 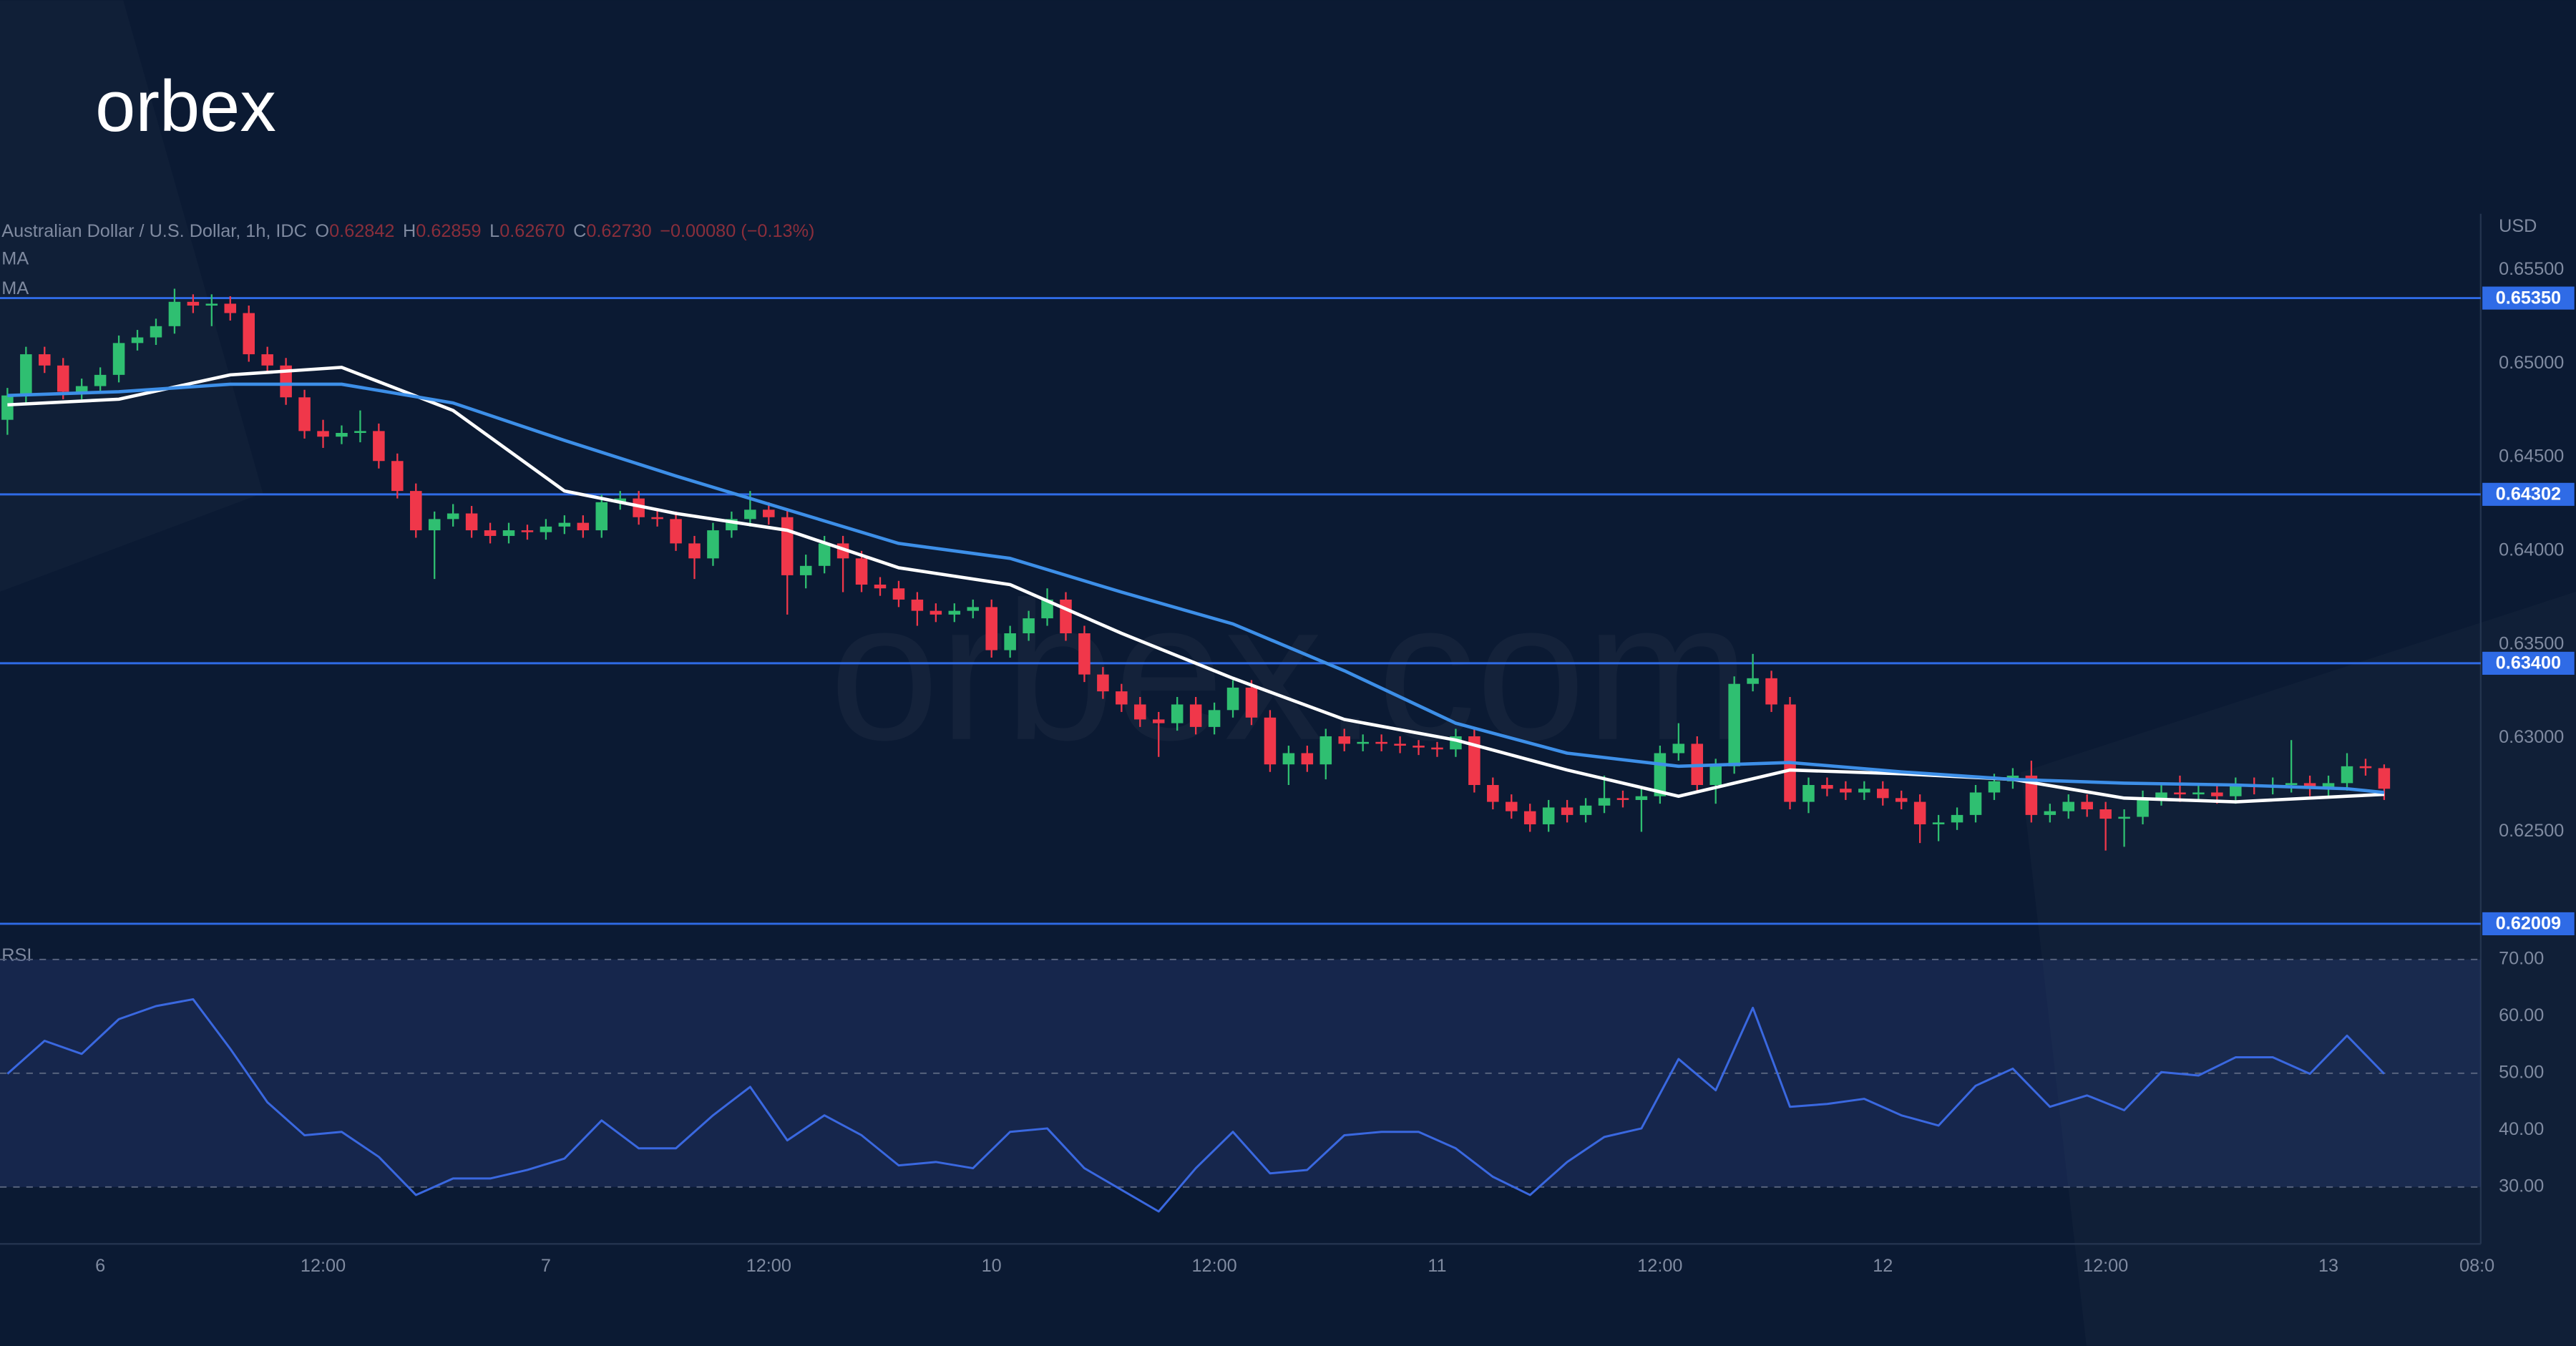 I want to click on y-tick-label: 0.63000, so click(x=2531, y=737).